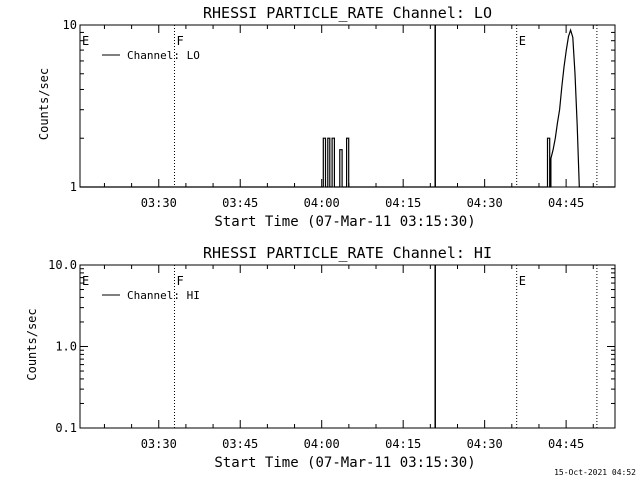 The image size is (640, 480). I want to click on legend-entry: Channel: HI, so click(163, 295).